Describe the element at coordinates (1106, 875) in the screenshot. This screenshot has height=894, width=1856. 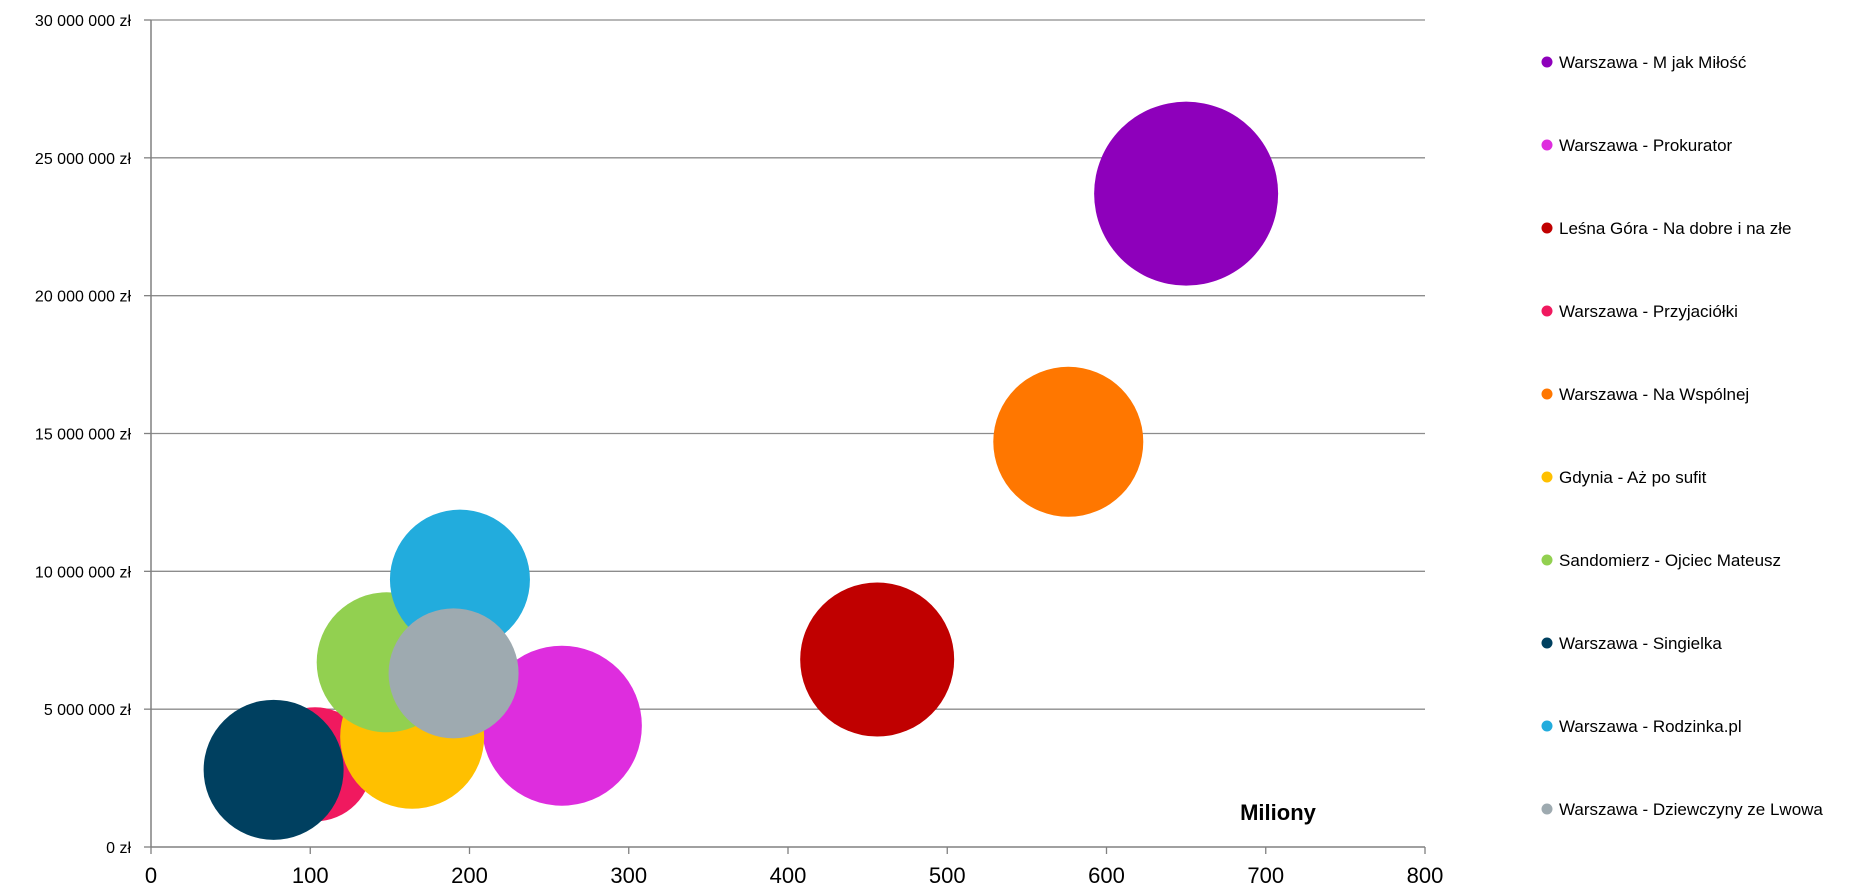
I see `x-tick-label: 600` at that location.